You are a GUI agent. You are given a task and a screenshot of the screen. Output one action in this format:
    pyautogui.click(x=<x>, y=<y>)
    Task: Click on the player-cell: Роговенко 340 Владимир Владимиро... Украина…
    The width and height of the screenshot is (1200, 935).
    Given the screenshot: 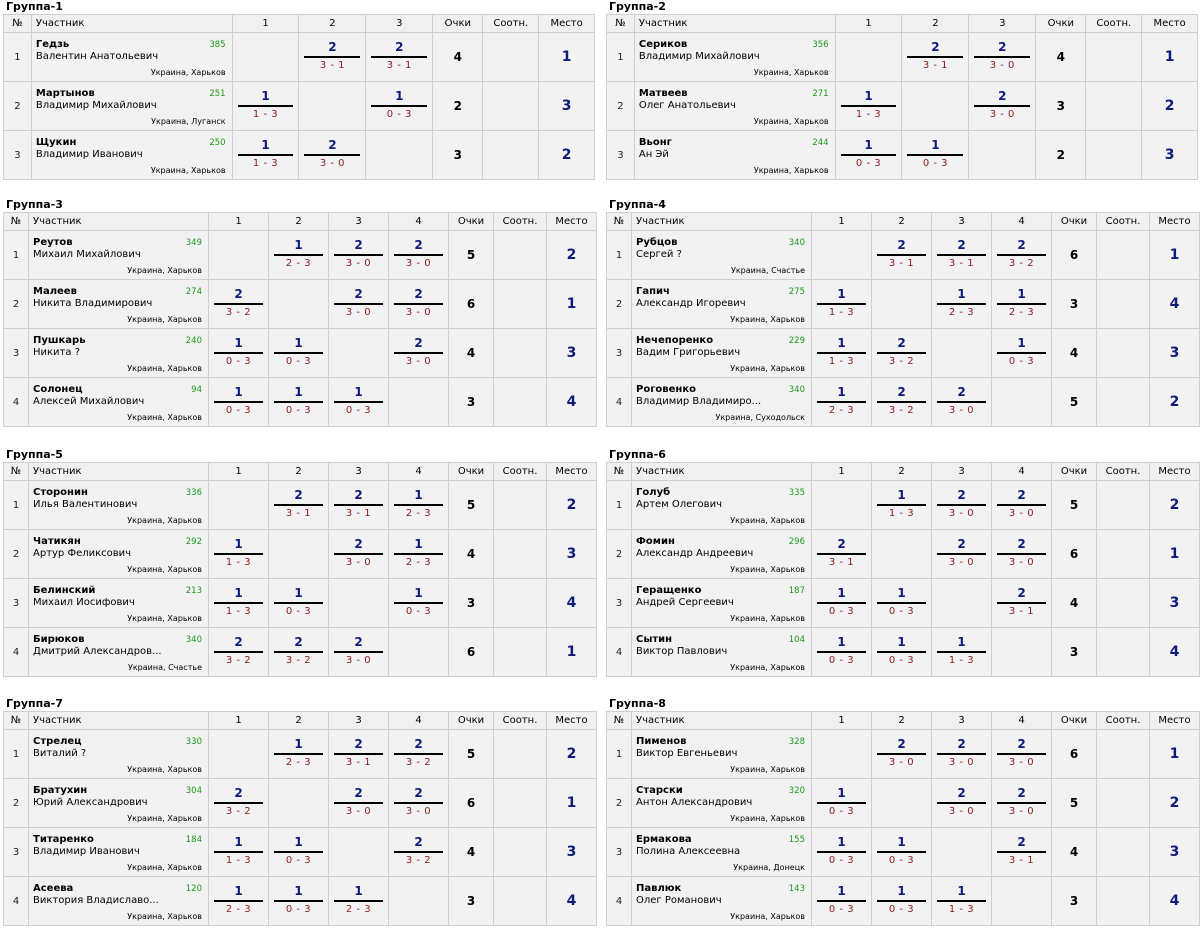 What is the action you would take?
    pyautogui.click(x=721, y=402)
    